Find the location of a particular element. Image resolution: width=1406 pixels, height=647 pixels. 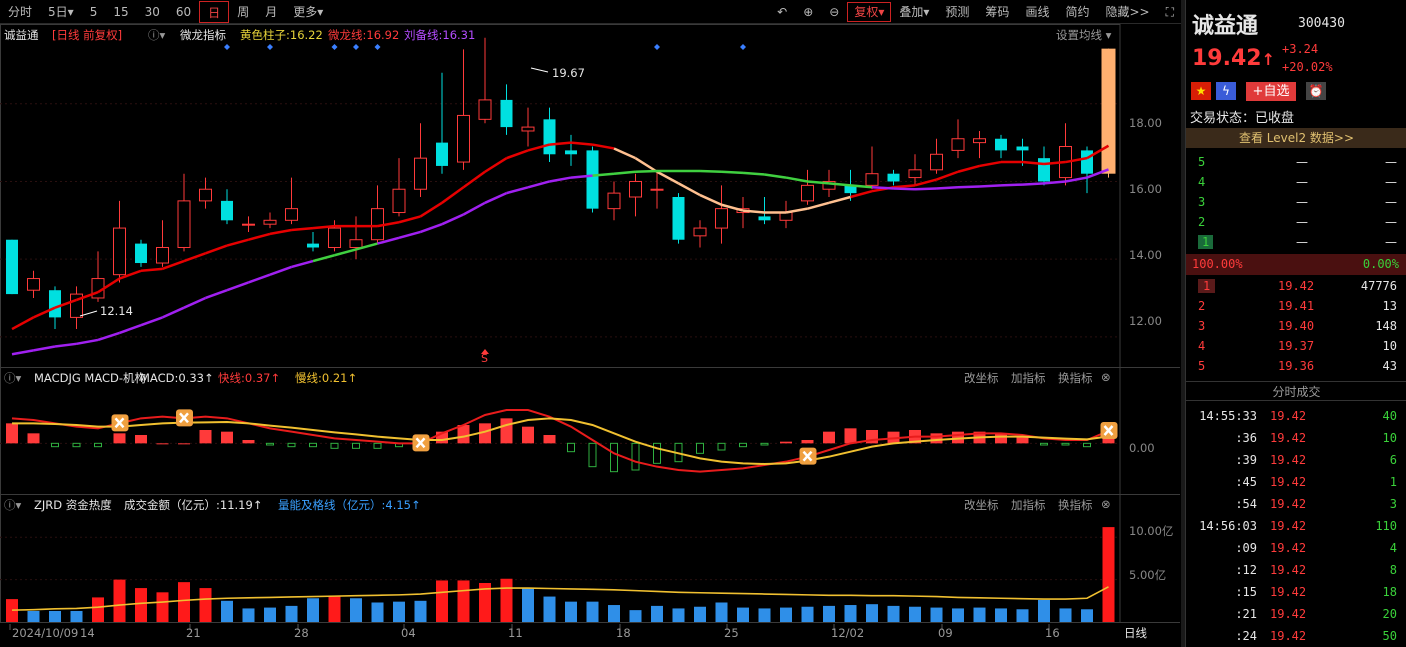

tab-day: 日 is located at coordinates (214, 11).